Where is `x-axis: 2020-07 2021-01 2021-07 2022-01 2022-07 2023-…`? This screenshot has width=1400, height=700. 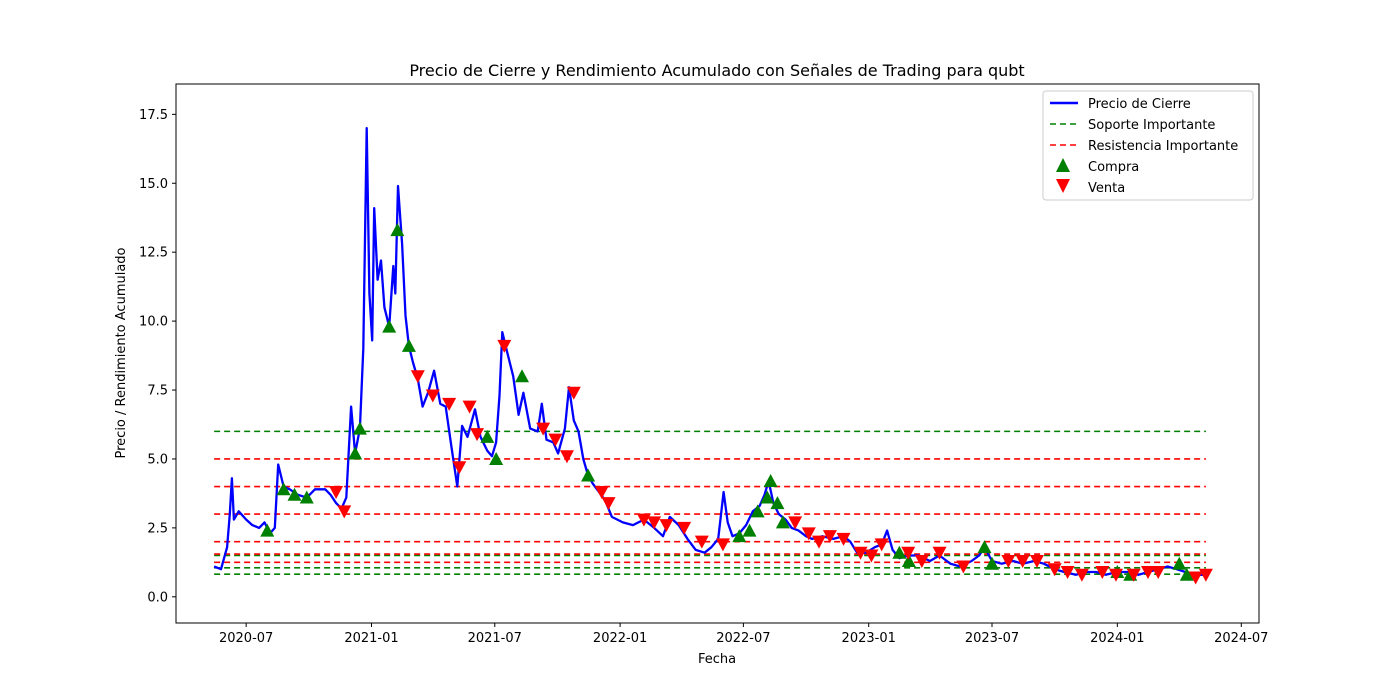
x-axis: 2020-07 2021-01 2021-07 2022-01 2022-07 2023-… is located at coordinates (743, 634).